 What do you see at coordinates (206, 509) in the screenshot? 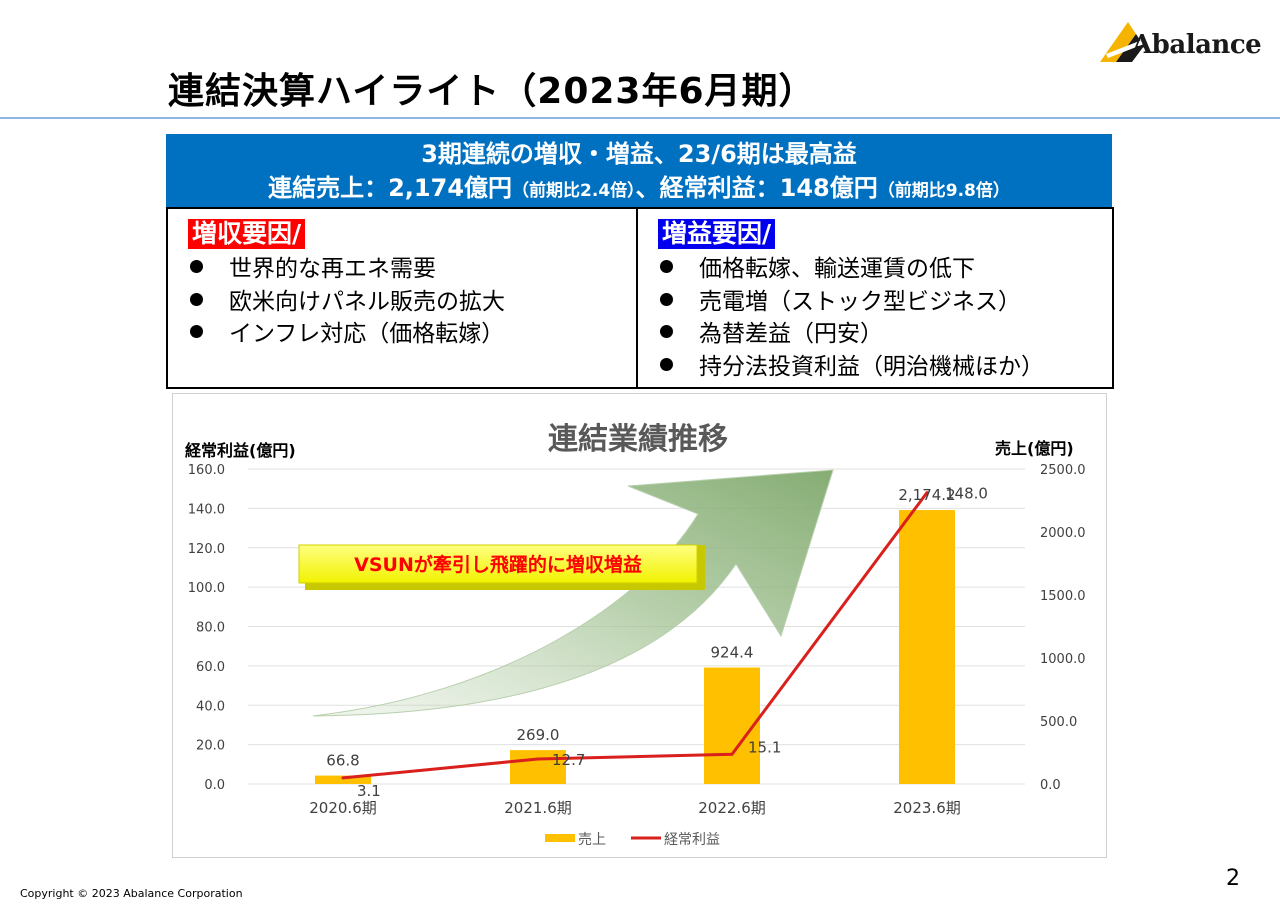
I see `left-tick-label: 140.0` at bounding box center [206, 509].